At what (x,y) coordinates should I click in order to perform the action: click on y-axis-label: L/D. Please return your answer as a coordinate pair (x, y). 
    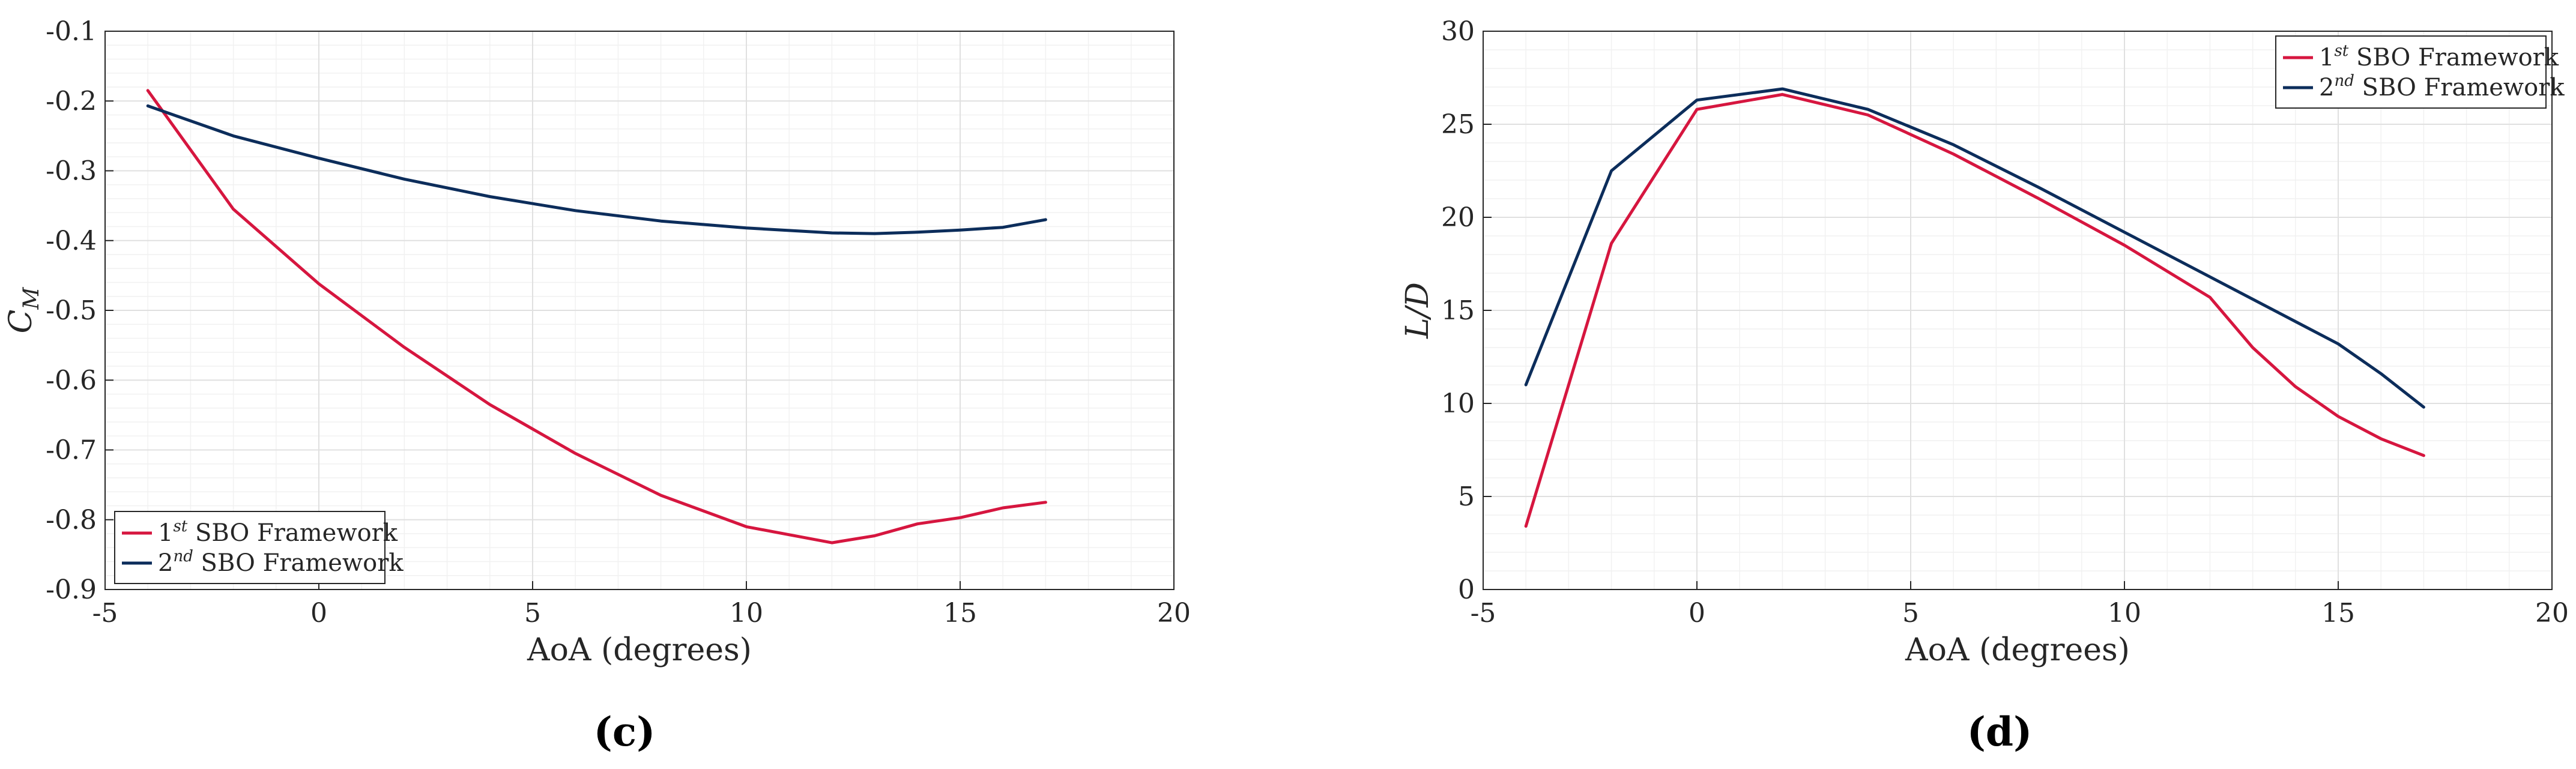
    Looking at the image, I should click on (1418, 310).